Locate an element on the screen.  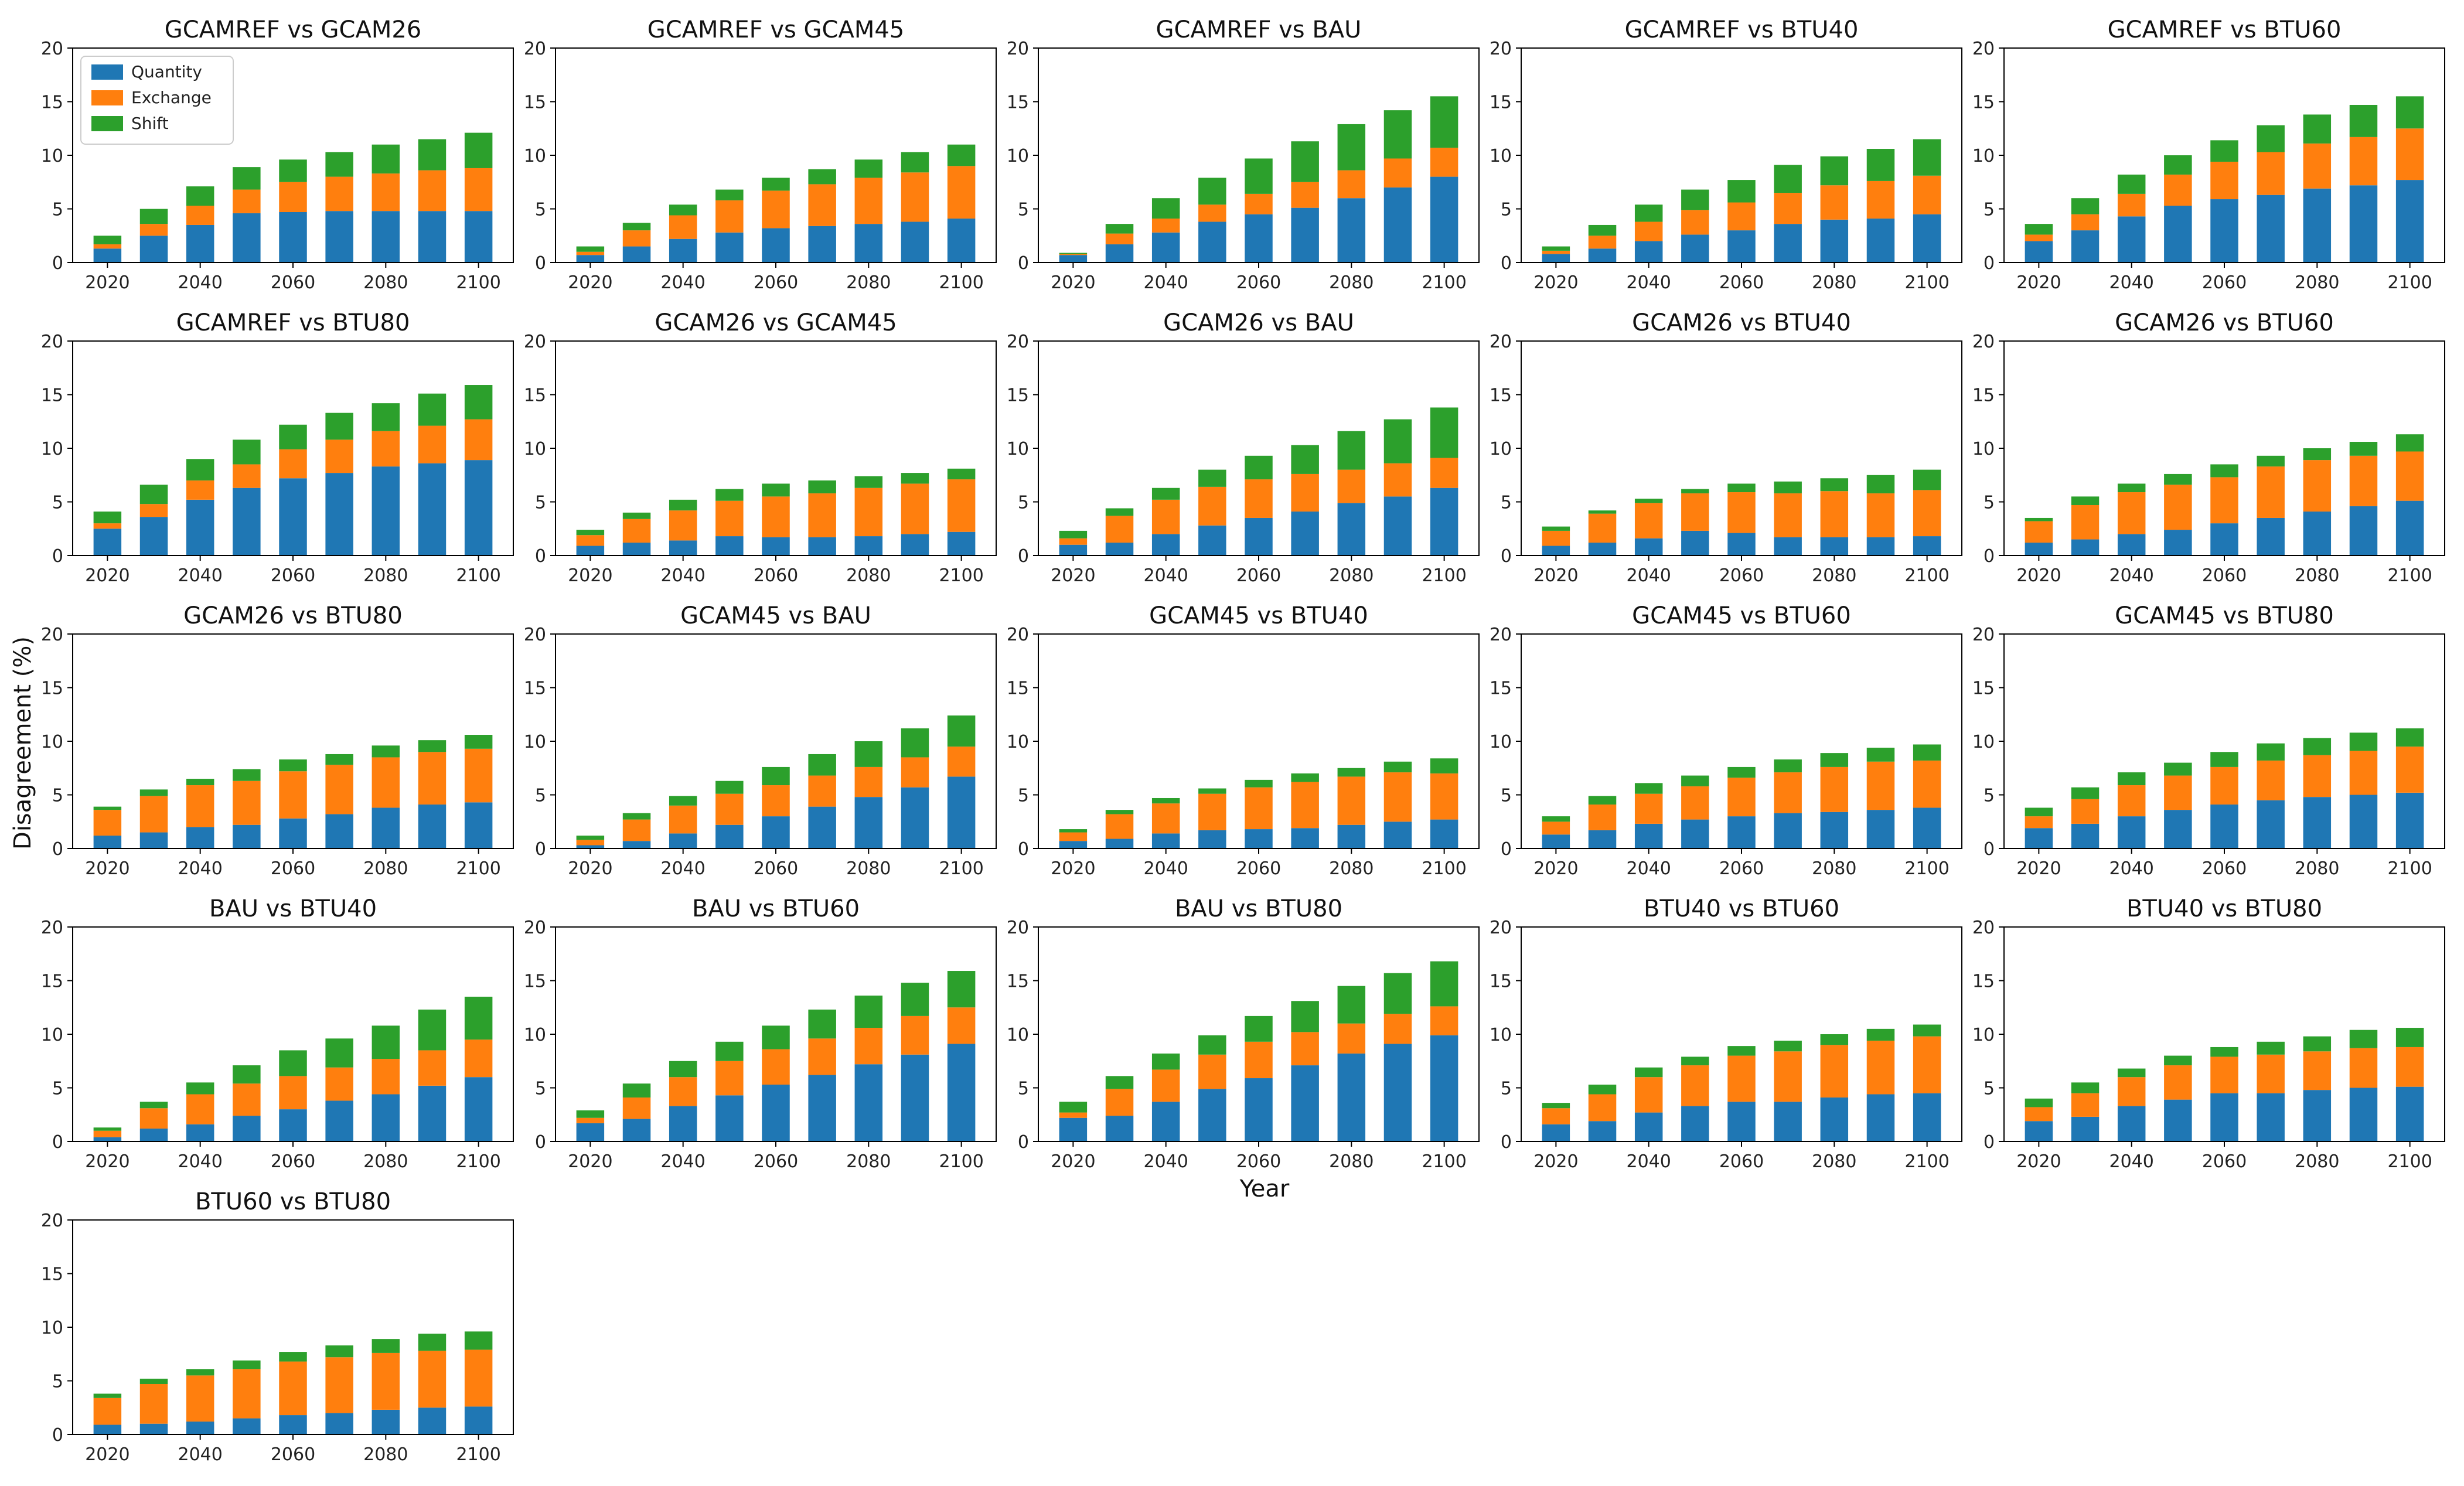
figure-xlabel: Year is located at coordinates (1265, 1188).